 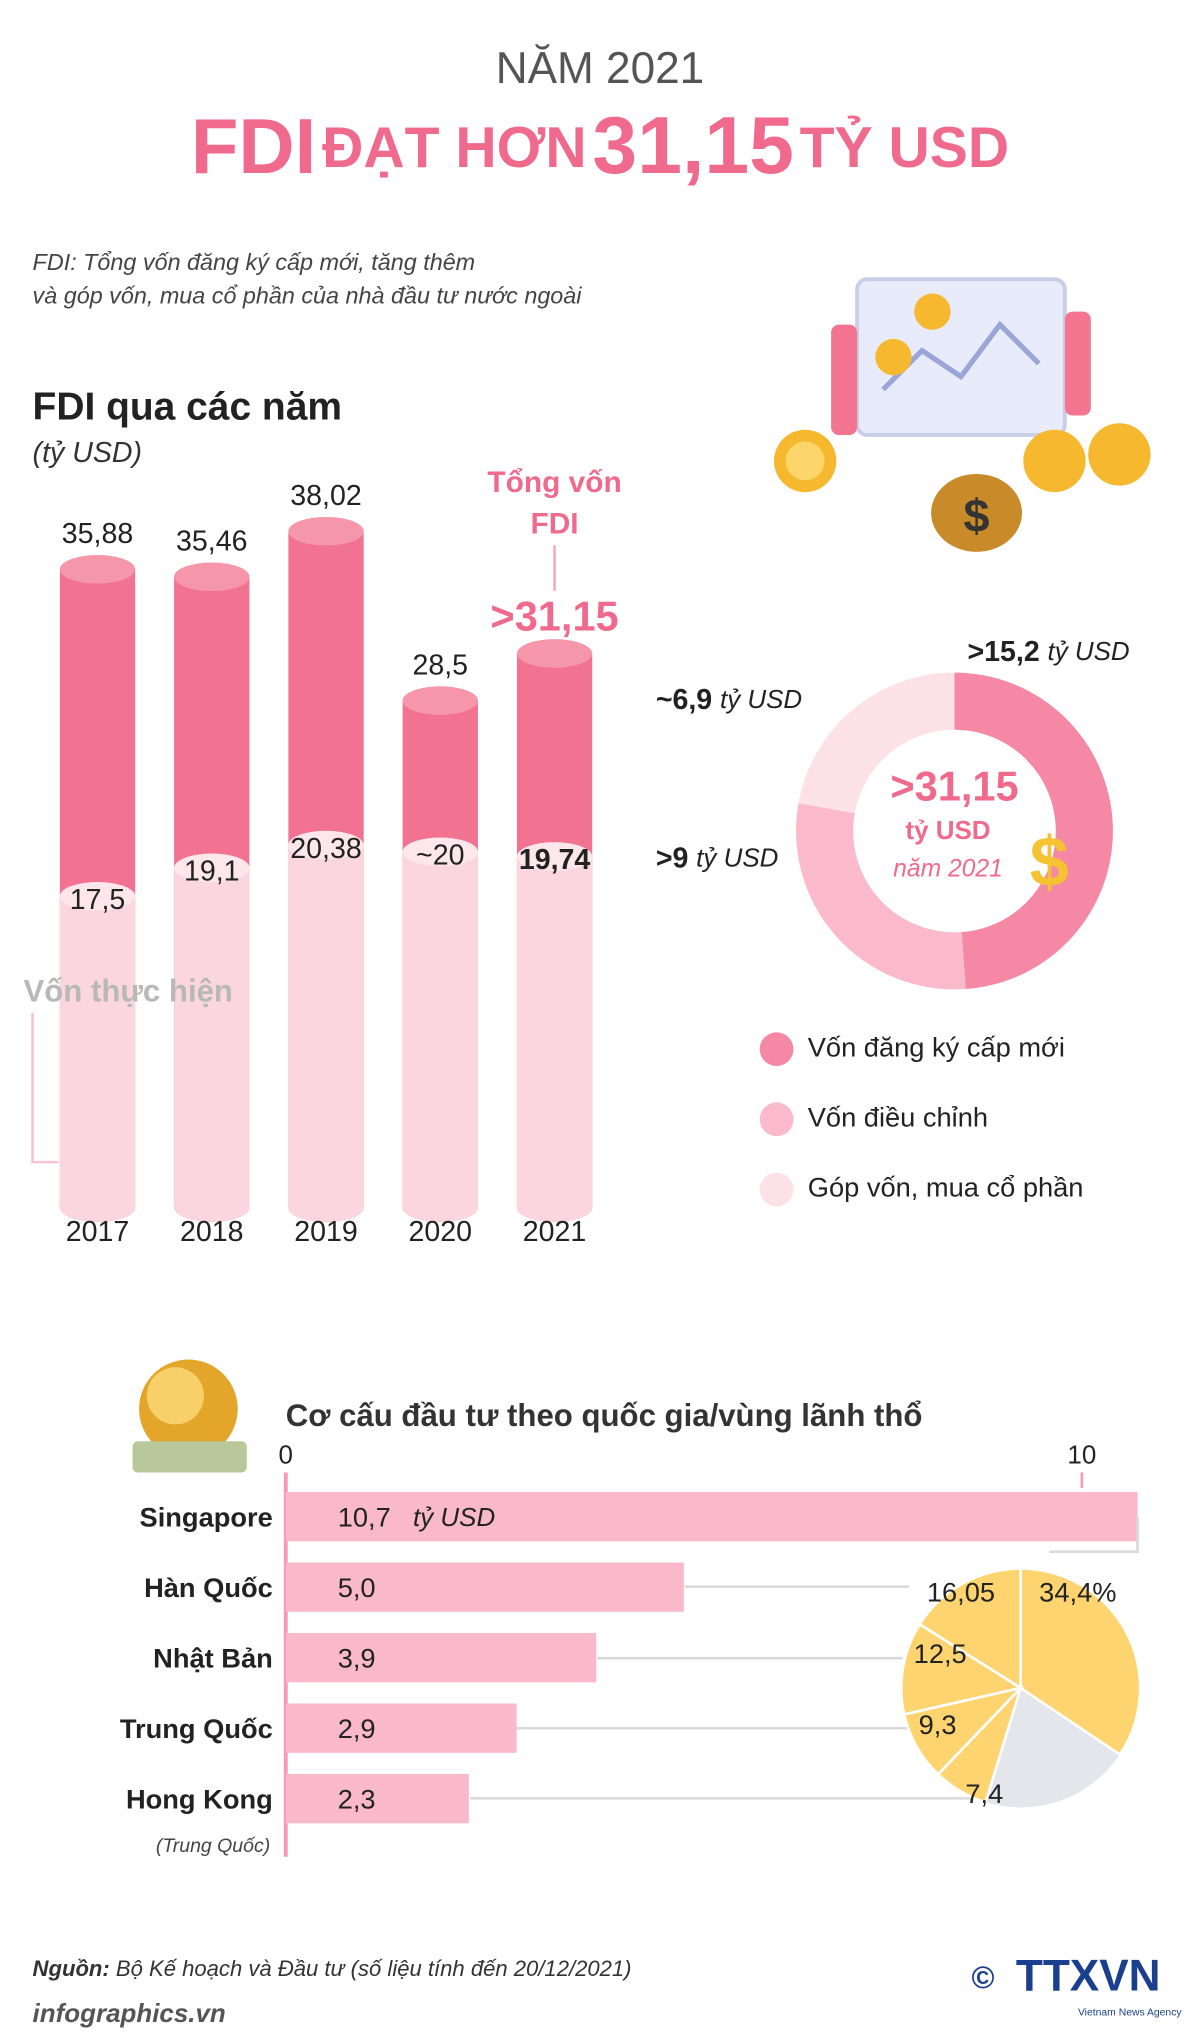 I want to click on segment-value: >15,2, so click(x=1003, y=652).